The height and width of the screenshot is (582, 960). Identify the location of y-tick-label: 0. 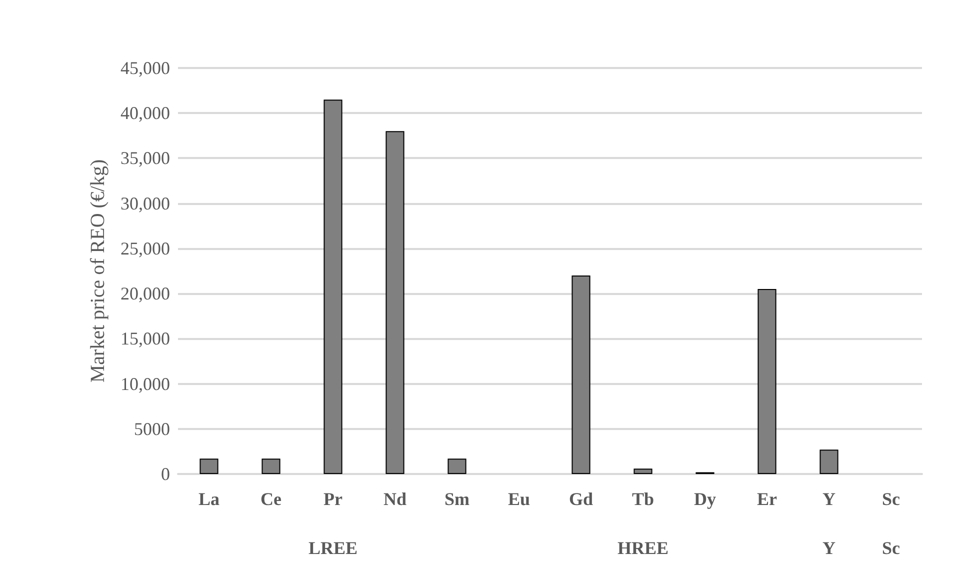
(165, 474).